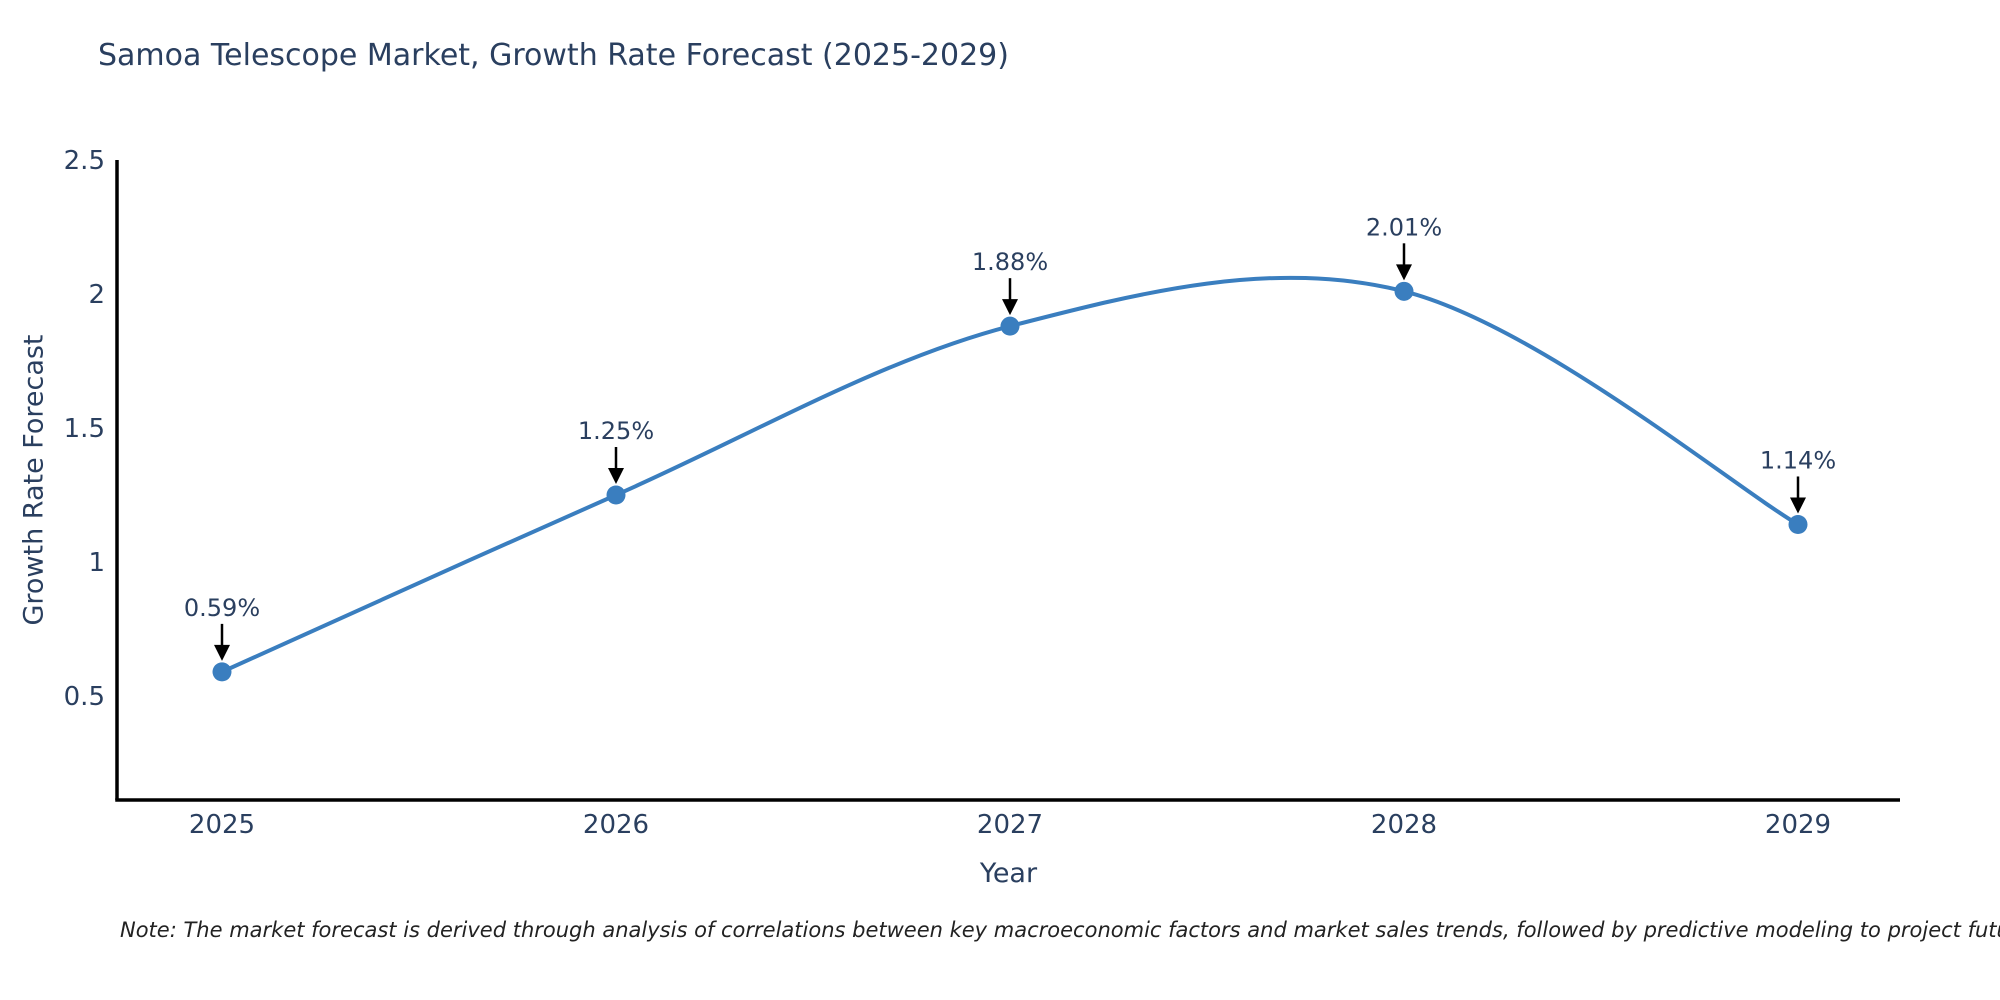  I want to click on x-axis-title: Year, so click(1008, 873).